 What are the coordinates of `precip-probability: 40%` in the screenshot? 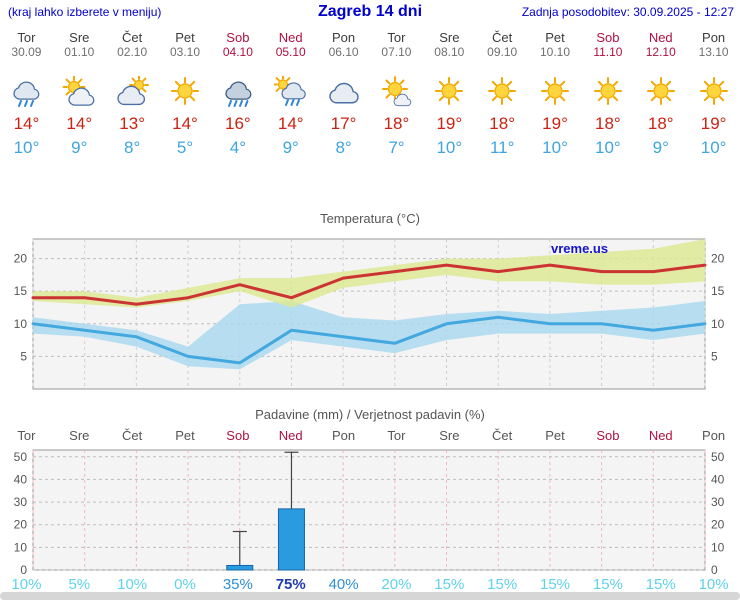 It's located at (343, 584).